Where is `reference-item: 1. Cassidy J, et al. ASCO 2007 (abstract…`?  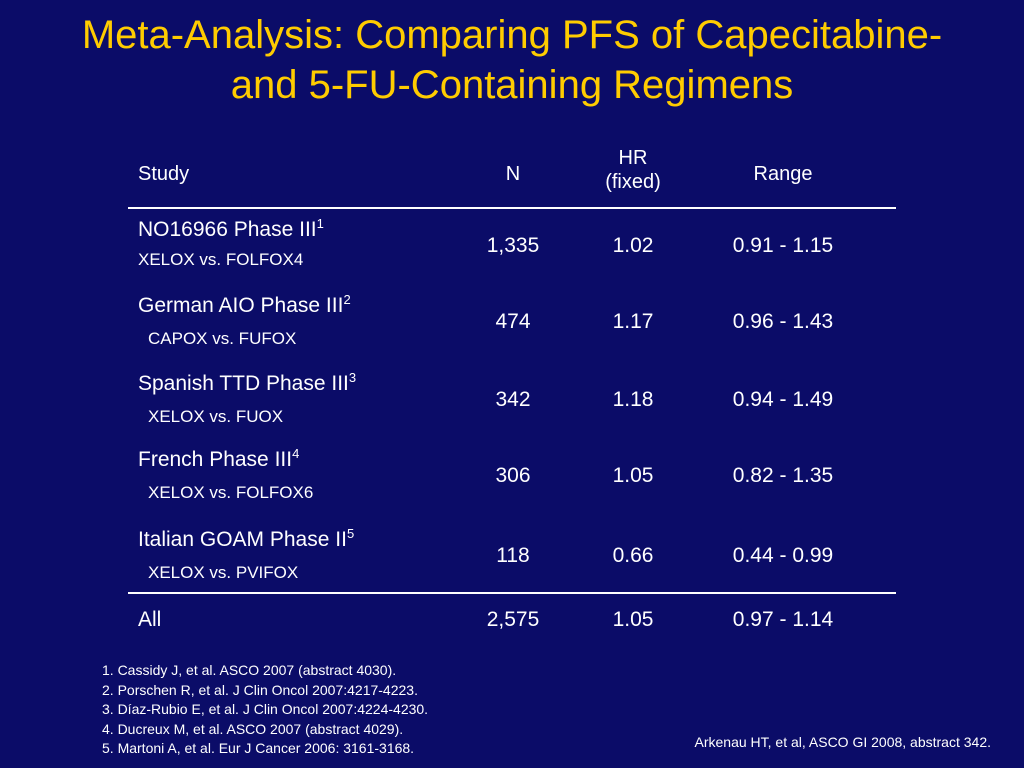 reference-item: 1. Cassidy J, et al. ASCO 2007 (abstract… is located at coordinates (249, 670).